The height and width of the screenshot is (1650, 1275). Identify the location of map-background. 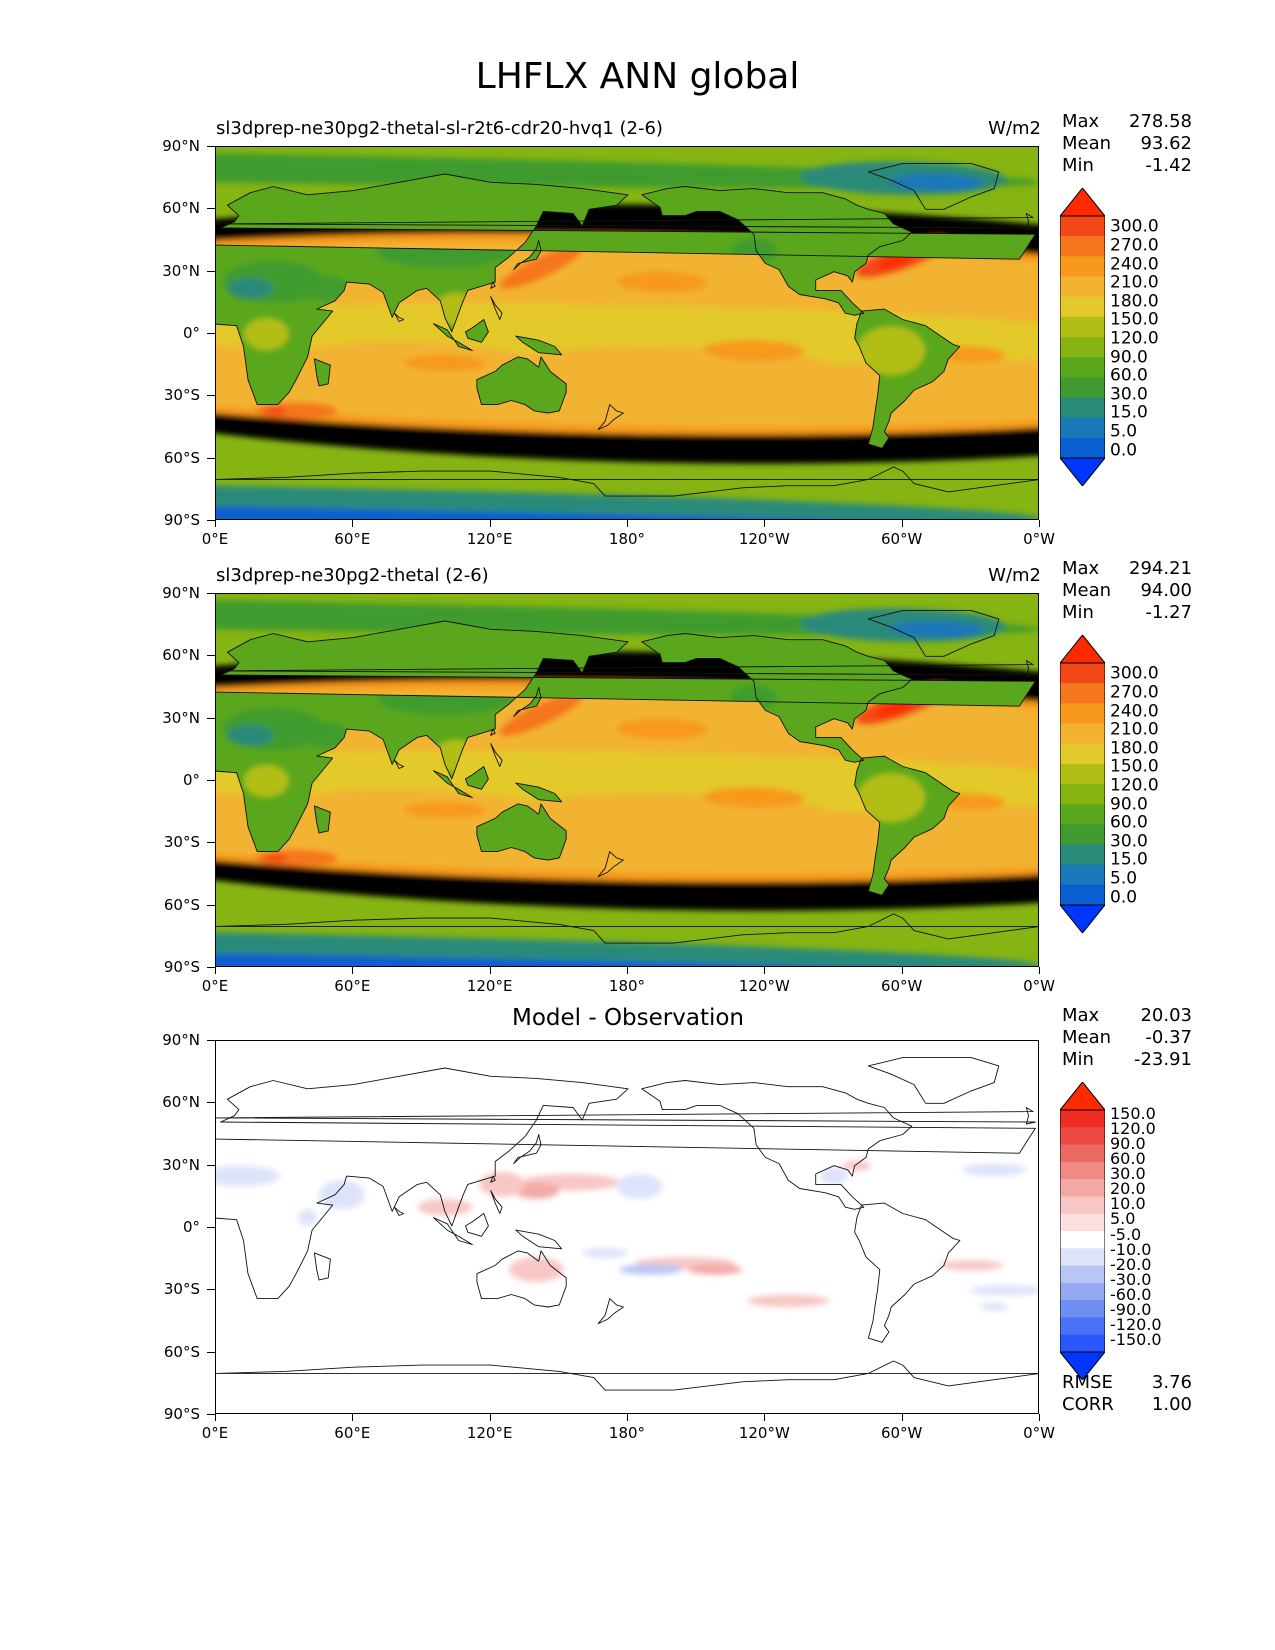
(627, 1227).